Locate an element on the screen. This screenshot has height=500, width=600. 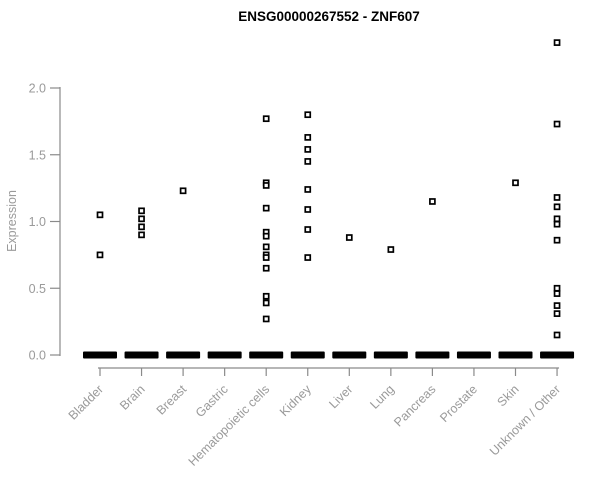
x-category-label: Unknown / Other is located at coordinates (525, 420).